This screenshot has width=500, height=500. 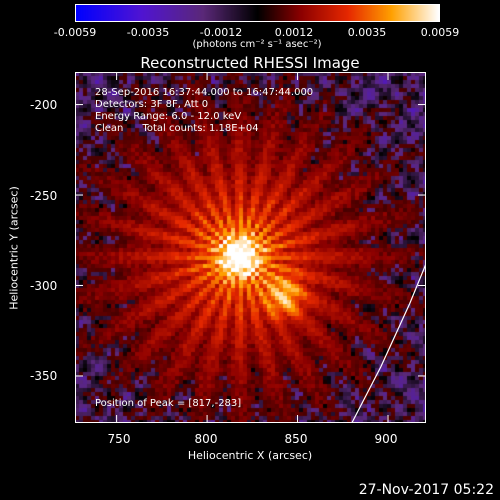 I want to click on y-axis-label: Heliocentric Y (arcsec), so click(x=14, y=248).